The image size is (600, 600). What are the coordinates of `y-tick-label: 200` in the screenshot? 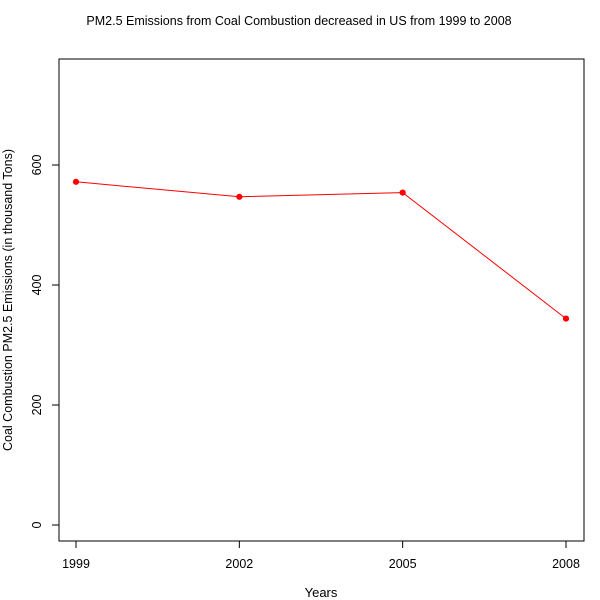 It's located at (37, 405).